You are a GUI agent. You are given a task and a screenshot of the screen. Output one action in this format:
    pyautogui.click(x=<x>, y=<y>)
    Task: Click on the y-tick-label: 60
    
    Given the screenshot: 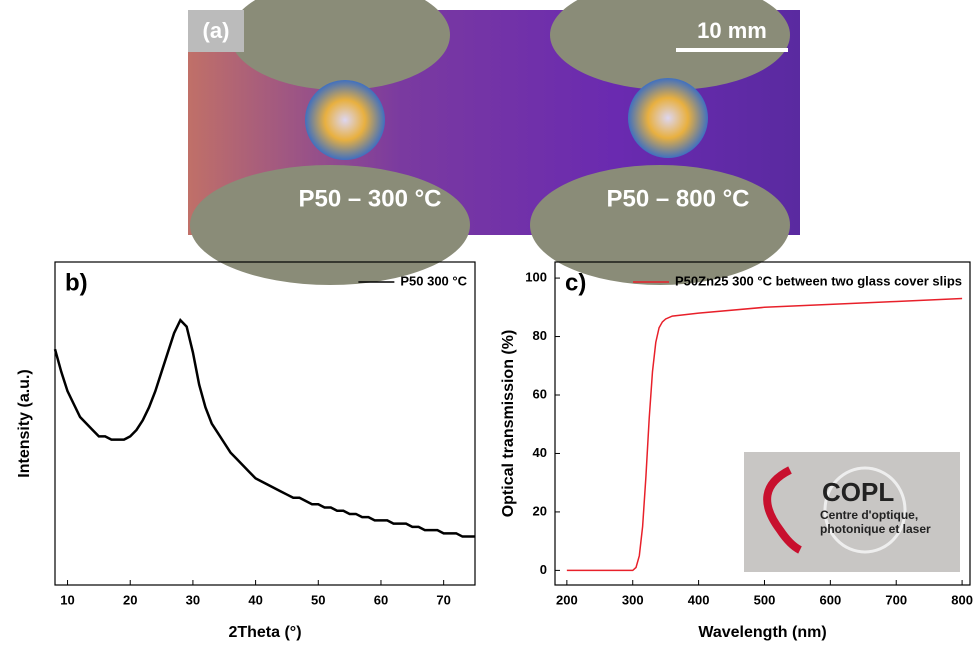 What is the action you would take?
    pyautogui.click(x=540, y=393)
    